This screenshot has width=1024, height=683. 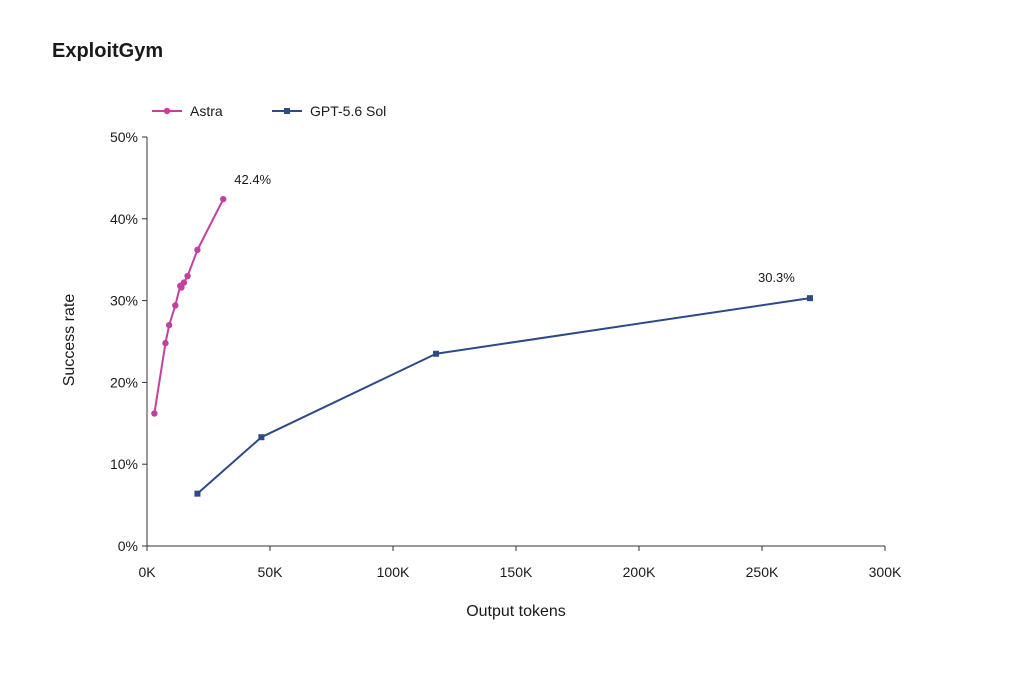 What do you see at coordinates (776, 277) in the screenshot?
I see `end-value-label: 30.3%` at bounding box center [776, 277].